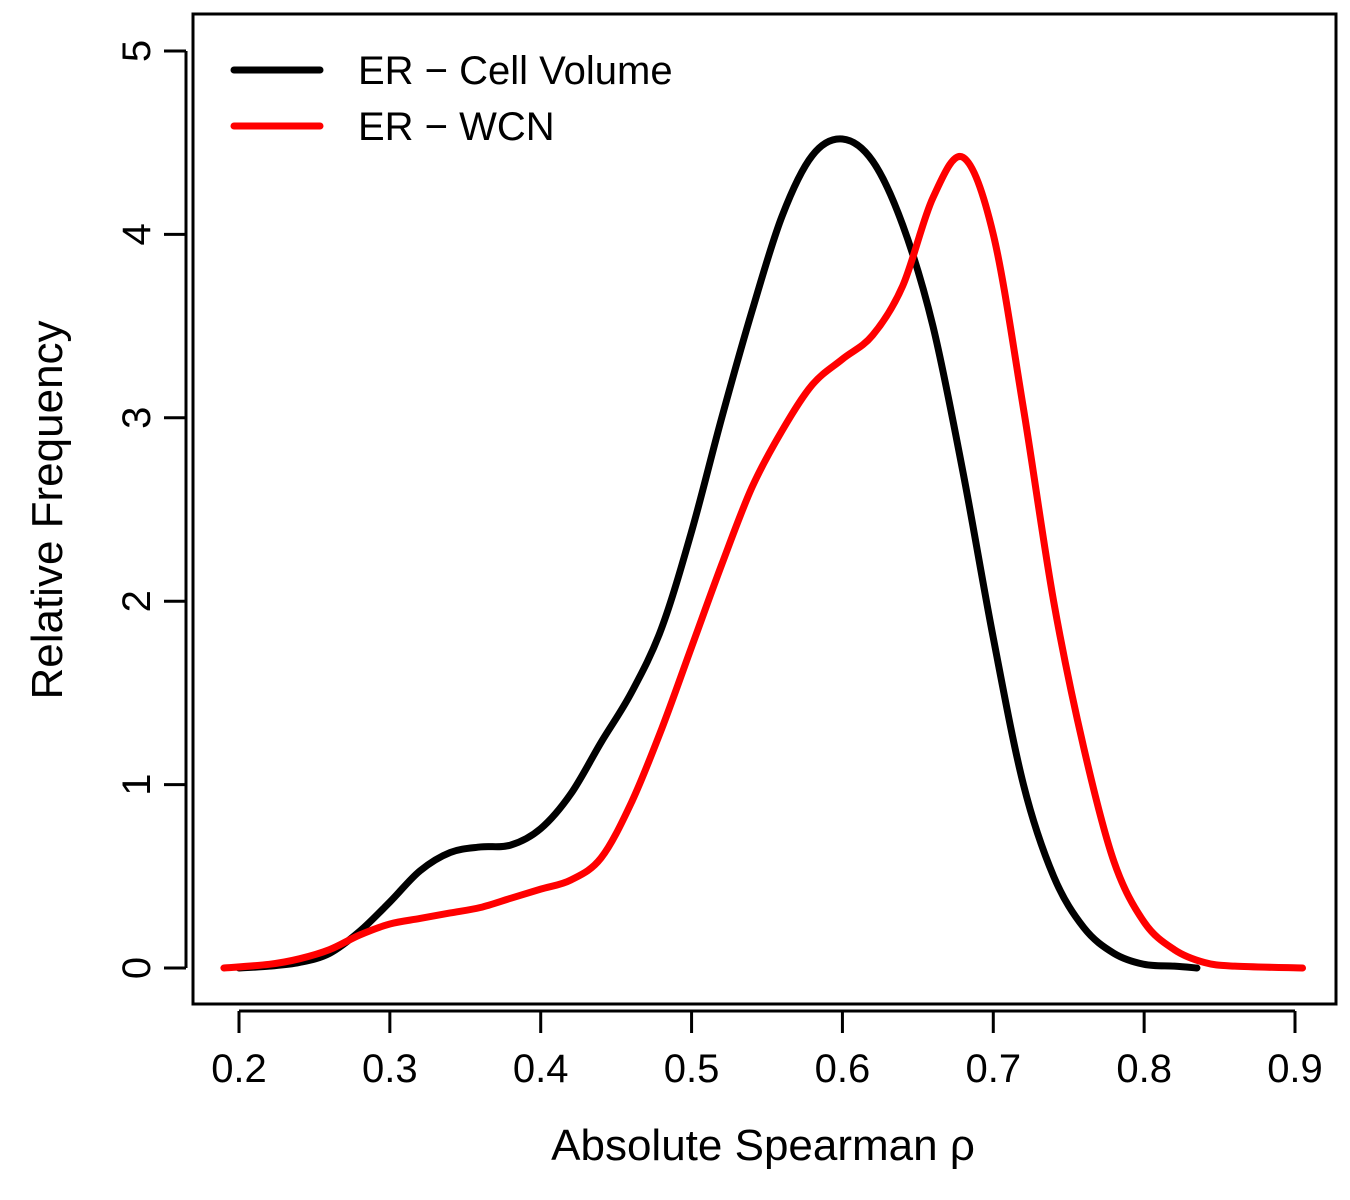  Describe the element at coordinates (763, 1145) in the screenshot. I see `x-axis-title: Absolute Spearman ρ` at that location.